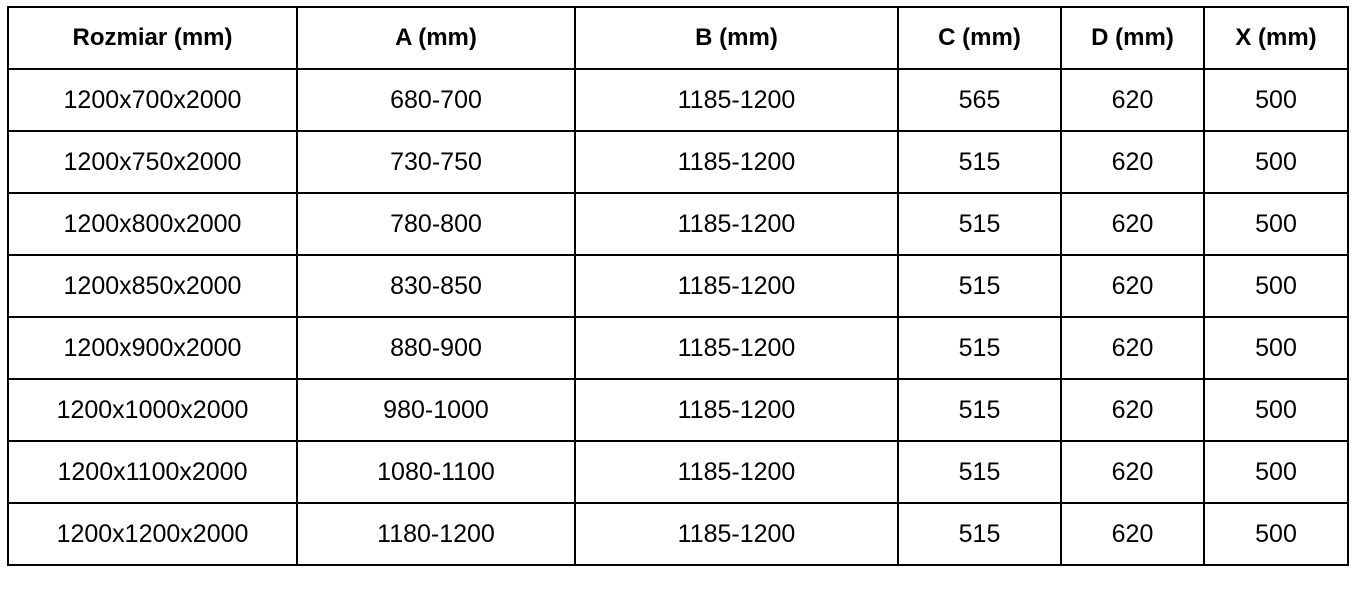 The image size is (1355, 591). I want to click on table-cell: 780-800, so click(436, 224).